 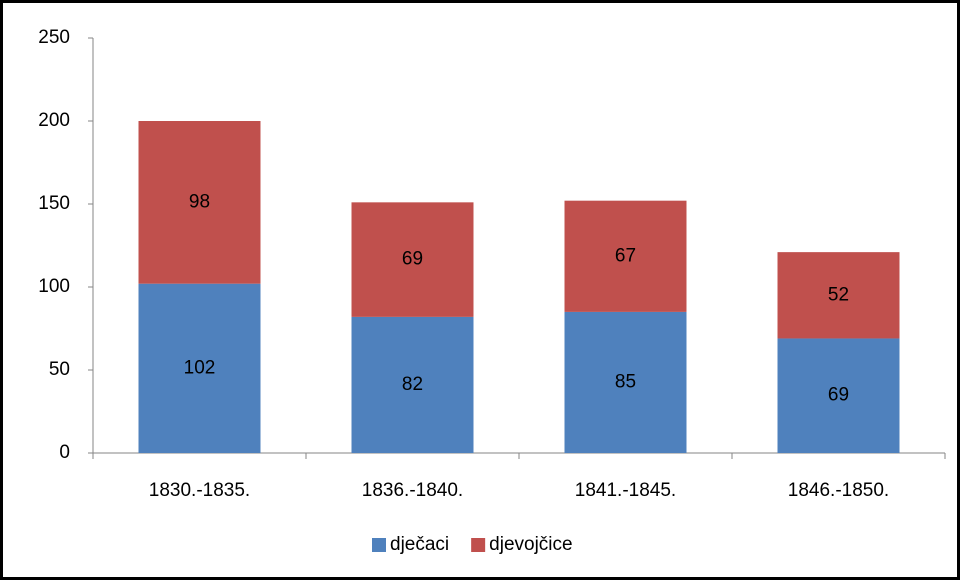 What do you see at coordinates (54, 203) in the screenshot?
I see `y-tick-label: 150` at bounding box center [54, 203].